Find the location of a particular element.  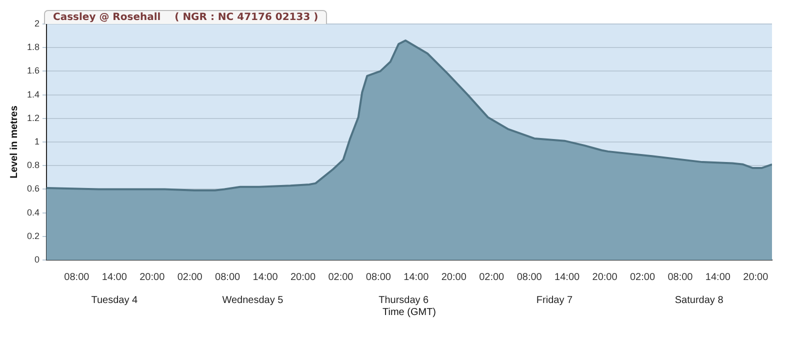

y-tick-label: 1.6 is located at coordinates (33, 71).